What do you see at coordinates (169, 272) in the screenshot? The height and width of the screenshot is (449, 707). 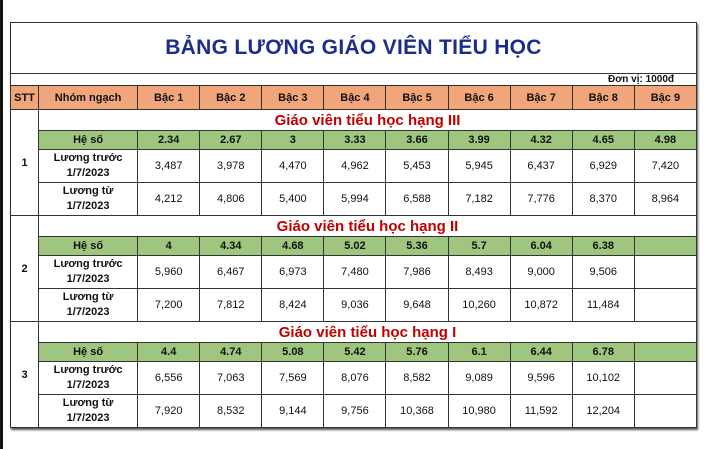 I see `value-cell: 5,960` at bounding box center [169, 272].